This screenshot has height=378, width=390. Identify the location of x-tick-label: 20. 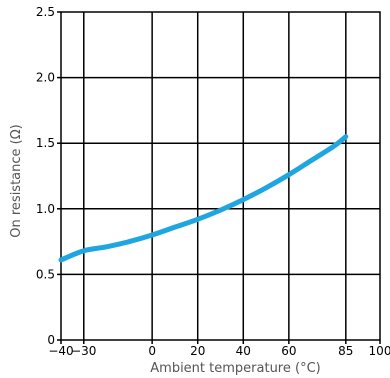
(197, 351).